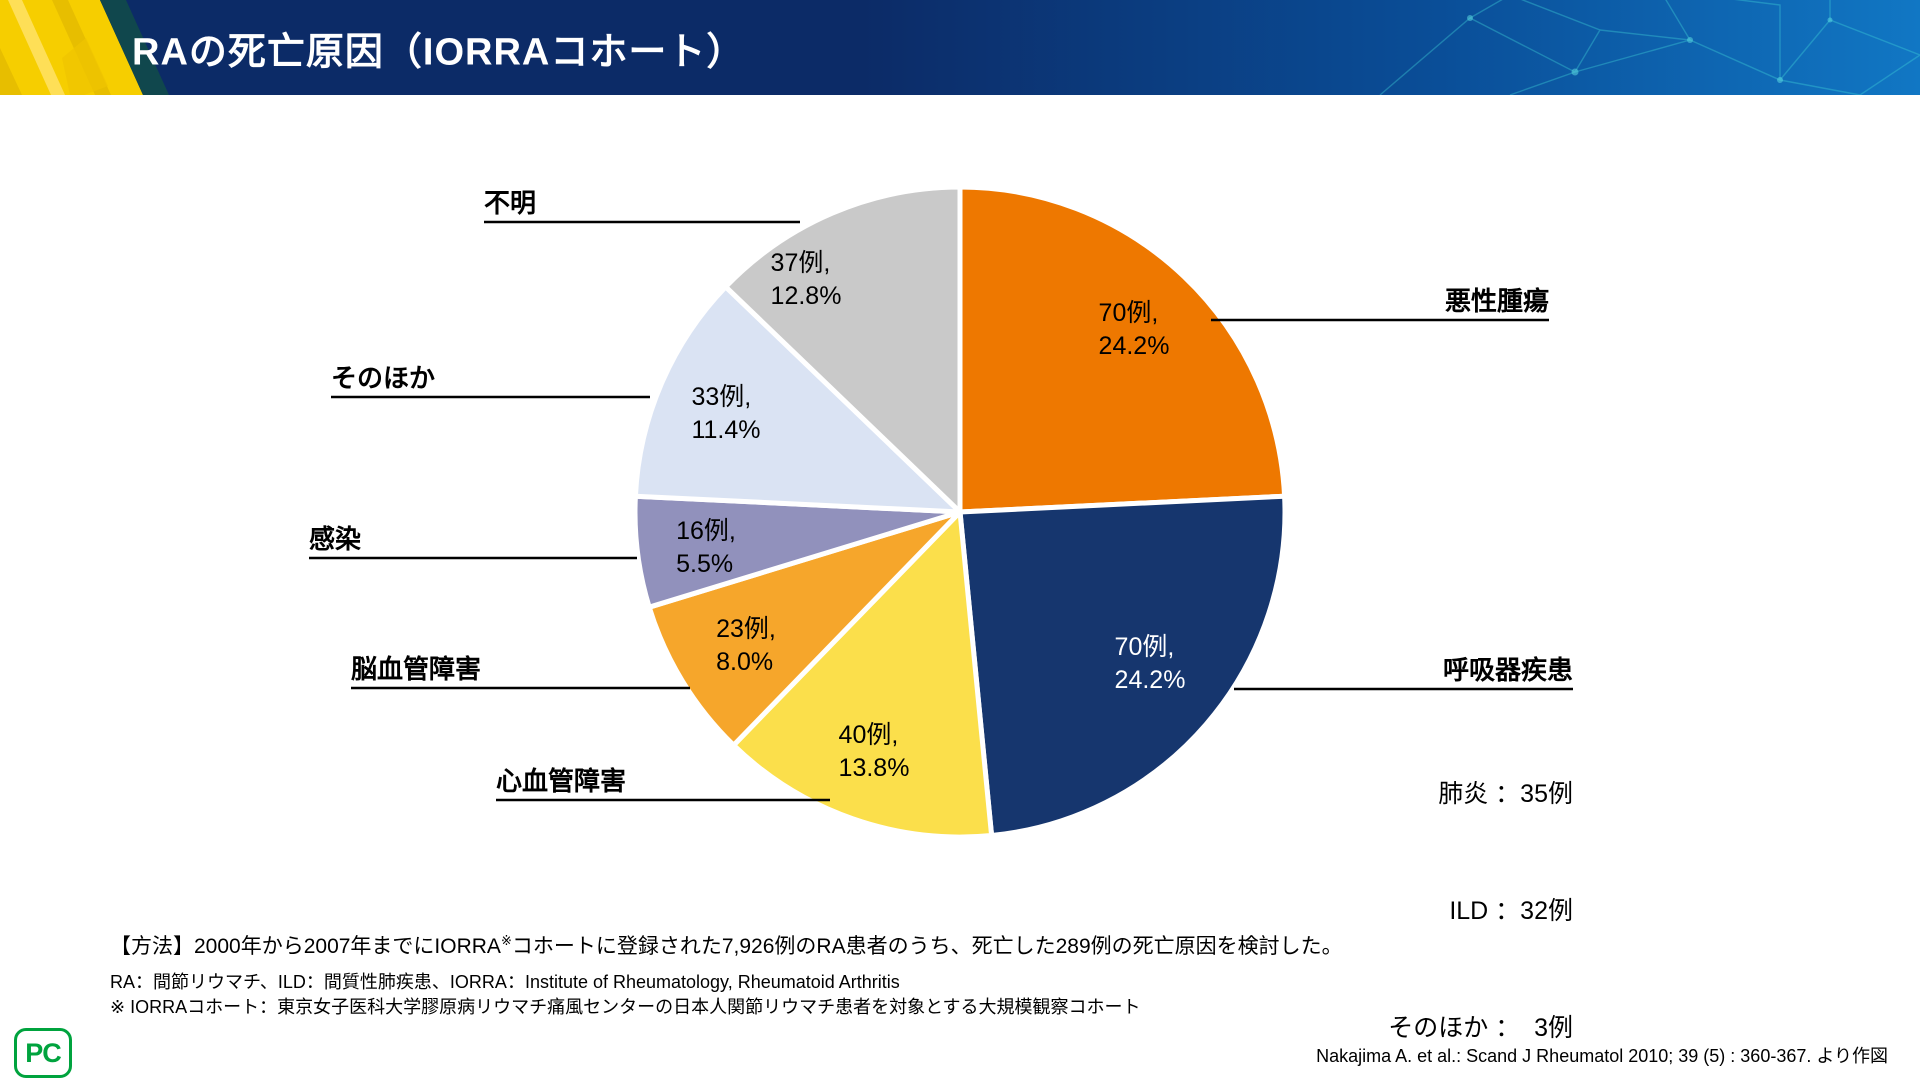  I want to click on breakdown-row-pneumonia: 肺炎 ：35例, so click(1505, 794).